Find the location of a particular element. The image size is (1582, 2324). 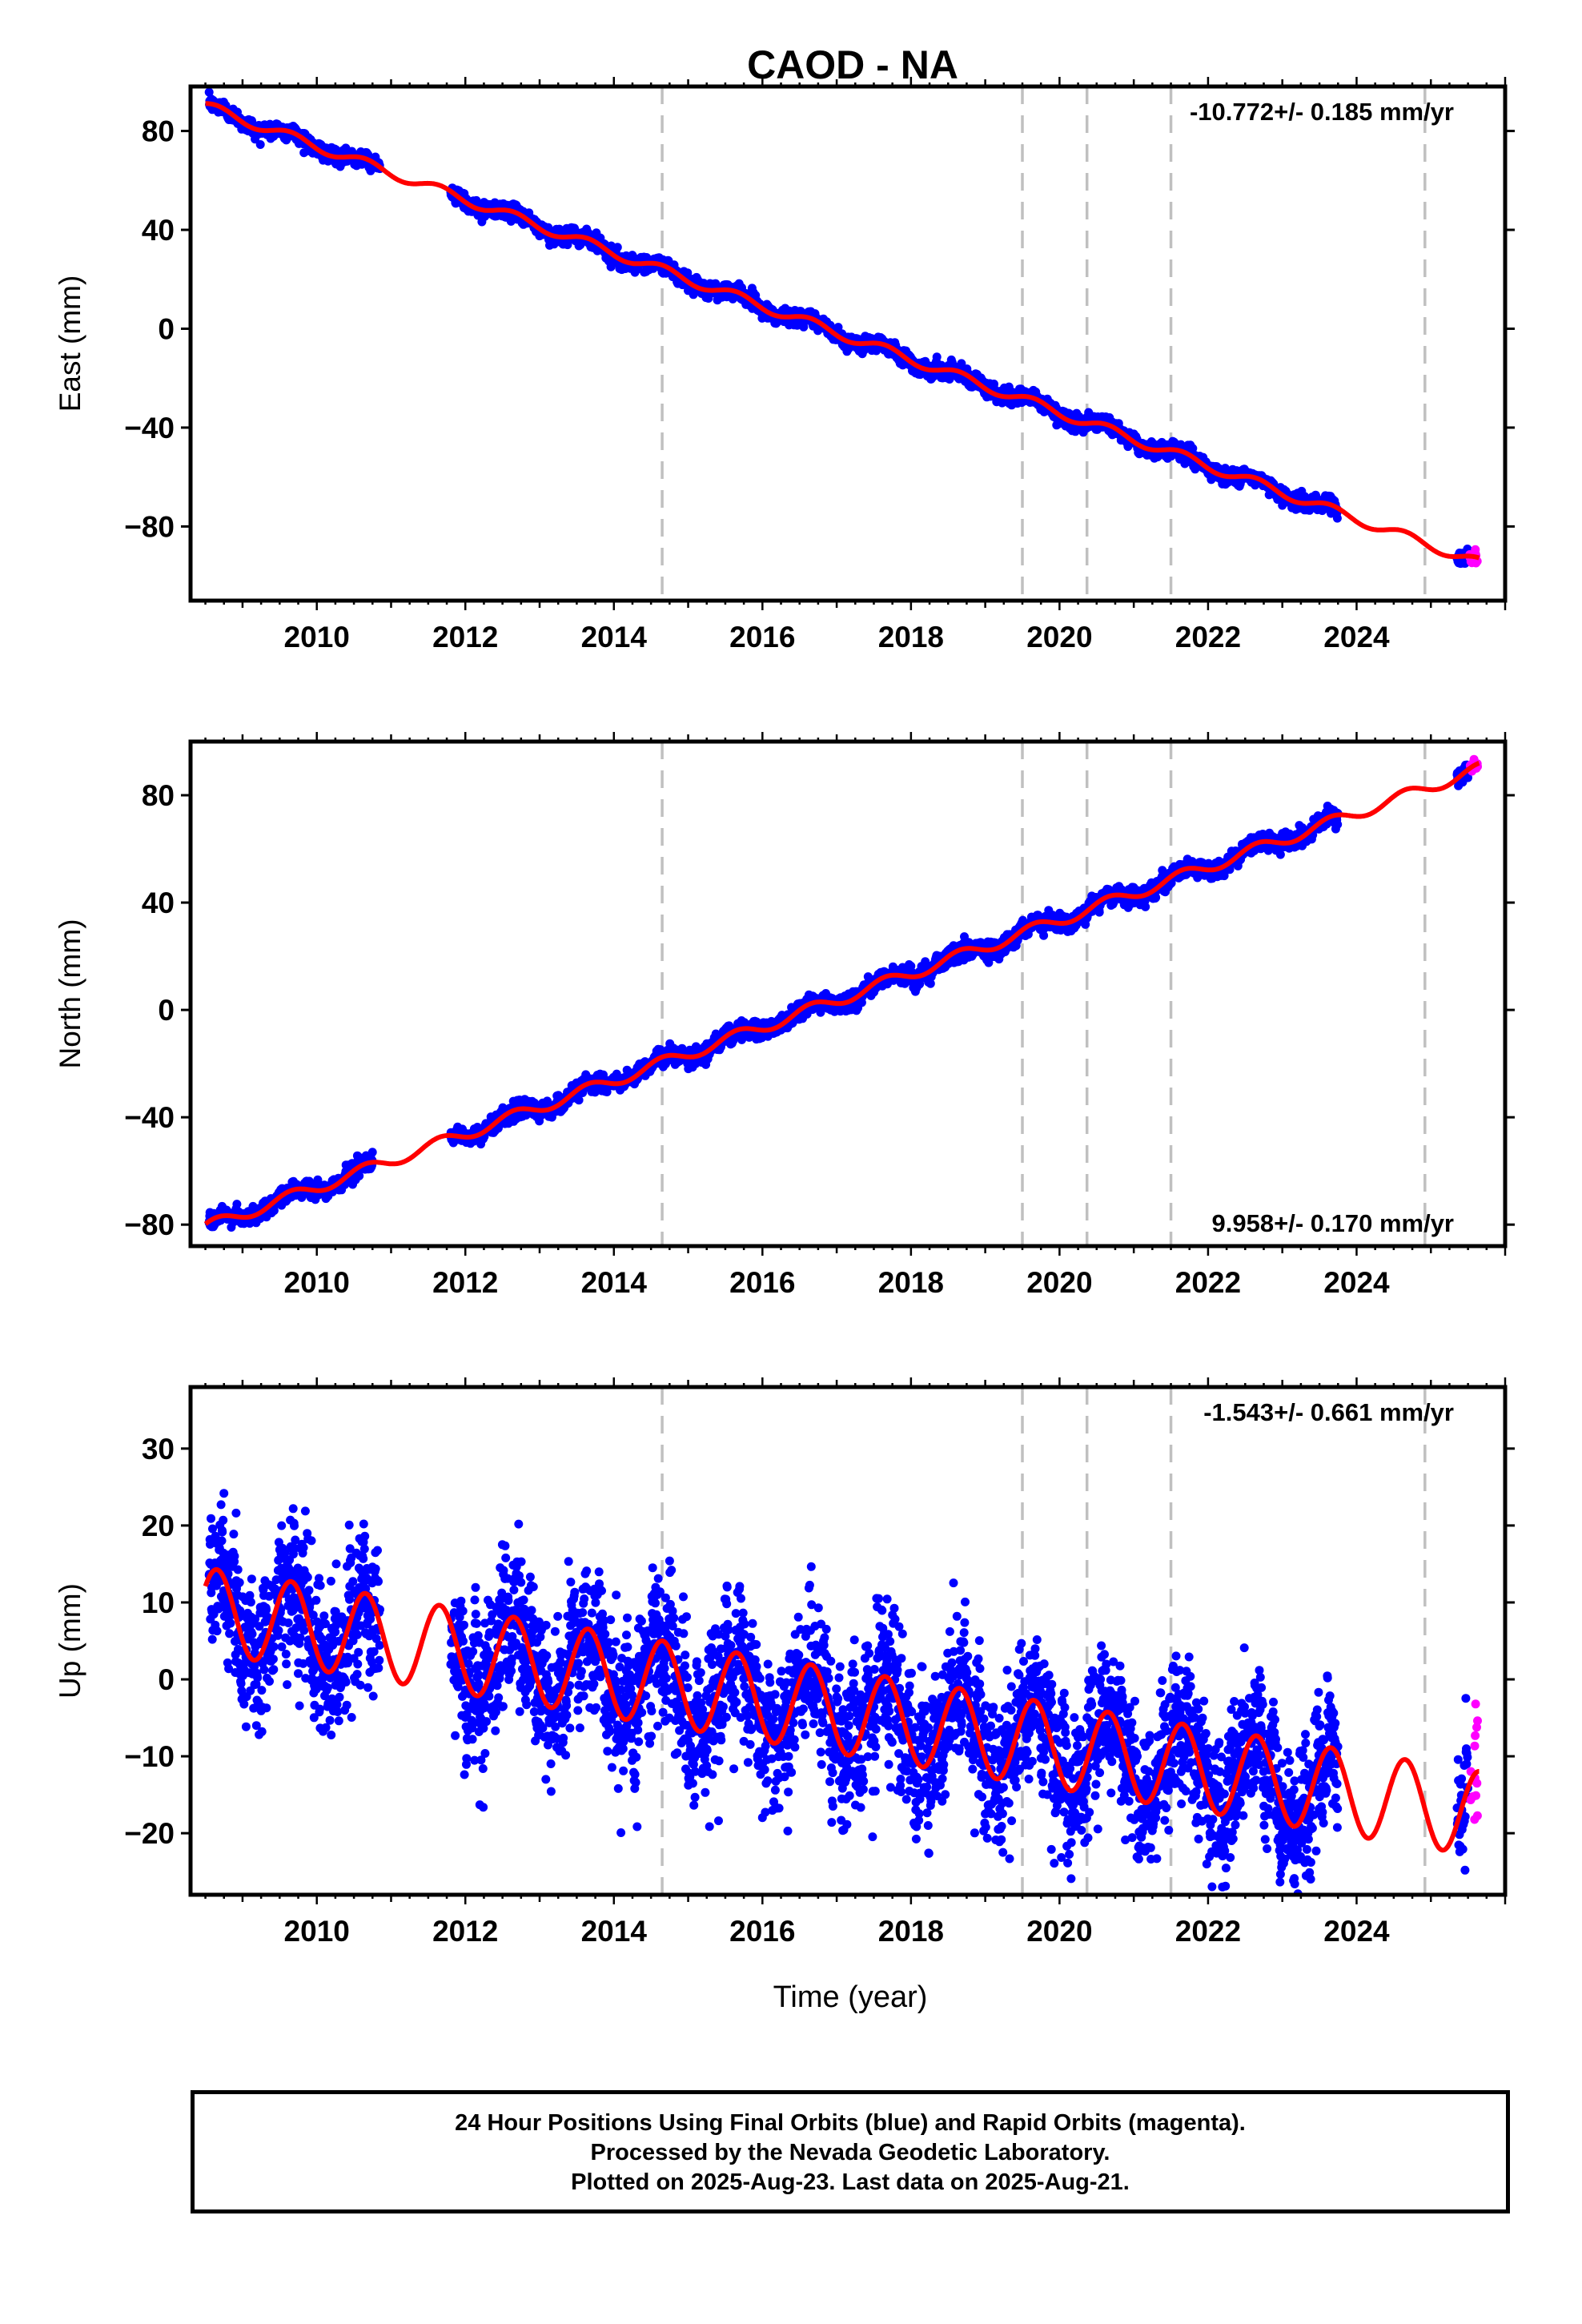

x-tick-label: 2024 is located at coordinates (1356, 637).